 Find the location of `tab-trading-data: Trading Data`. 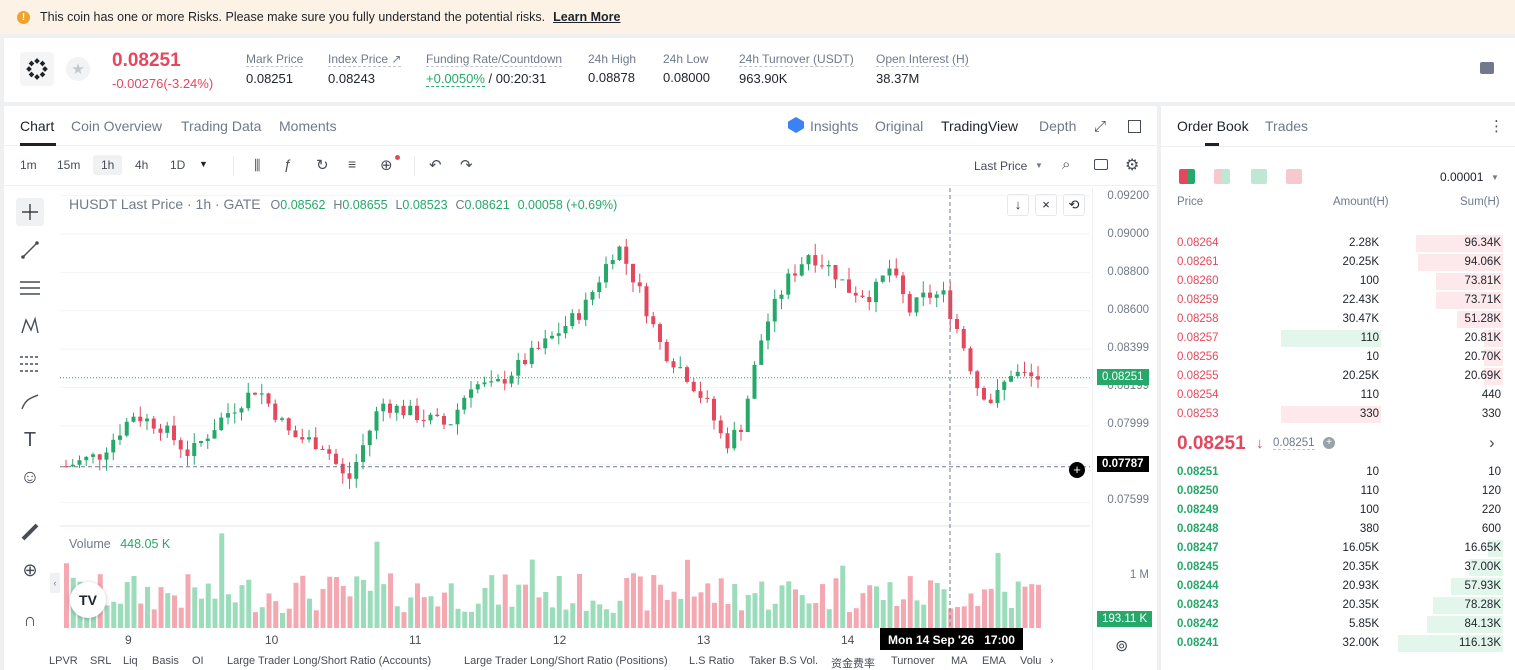

tab-trading-data: Trading Data is located at coordinates (221, 126).